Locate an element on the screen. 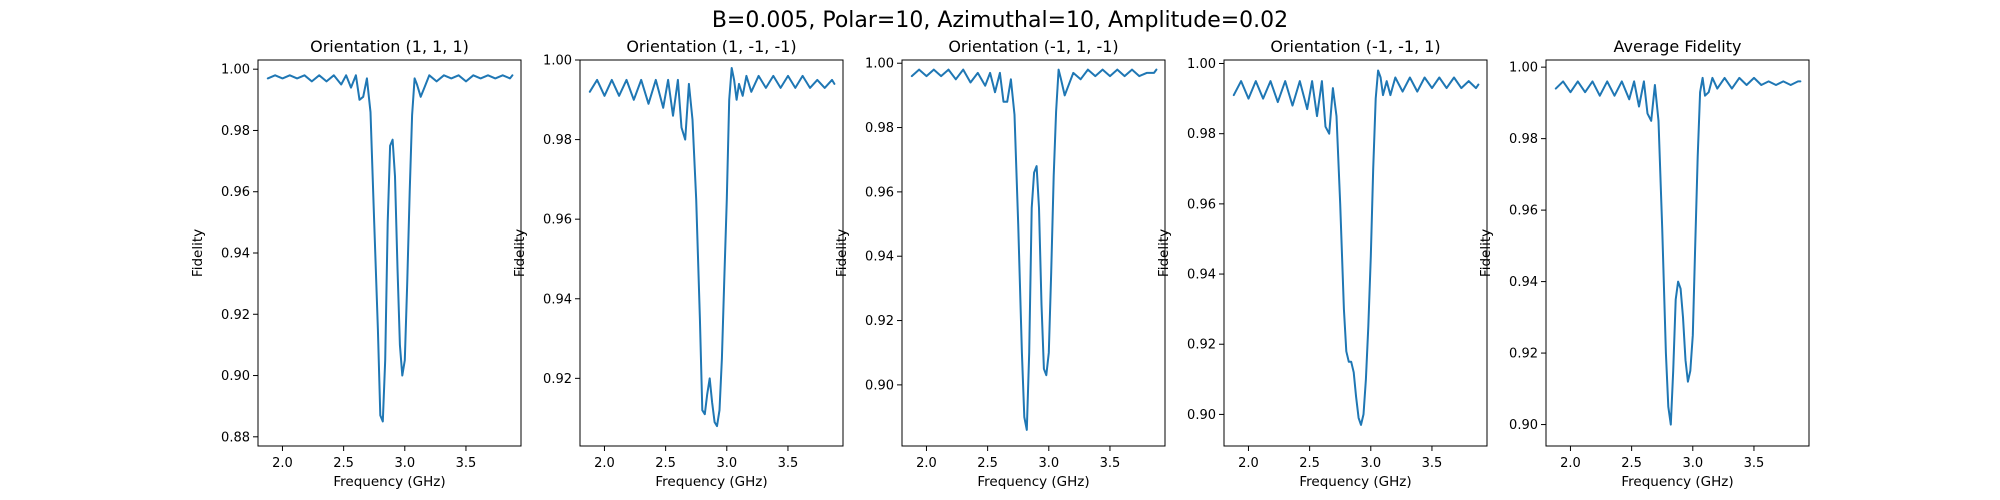  subplot-title: Orientation (-1, -1, 1) is located at coordinates (1355, 46).